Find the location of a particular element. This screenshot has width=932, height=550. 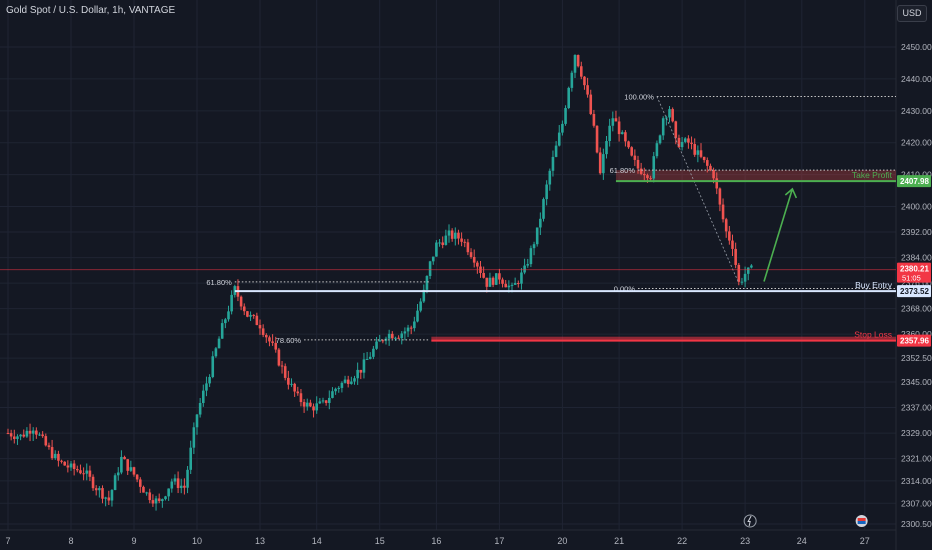

currency-button: USD is located at coordinates (912, 13).